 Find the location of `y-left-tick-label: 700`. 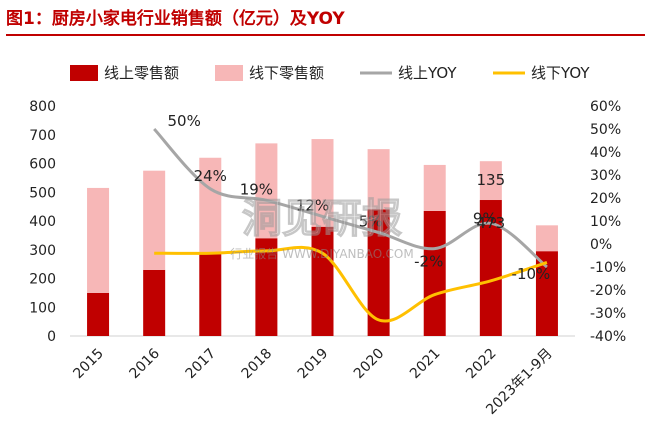

y-left-tick-label: 700 is located at coordinates (42, 136).